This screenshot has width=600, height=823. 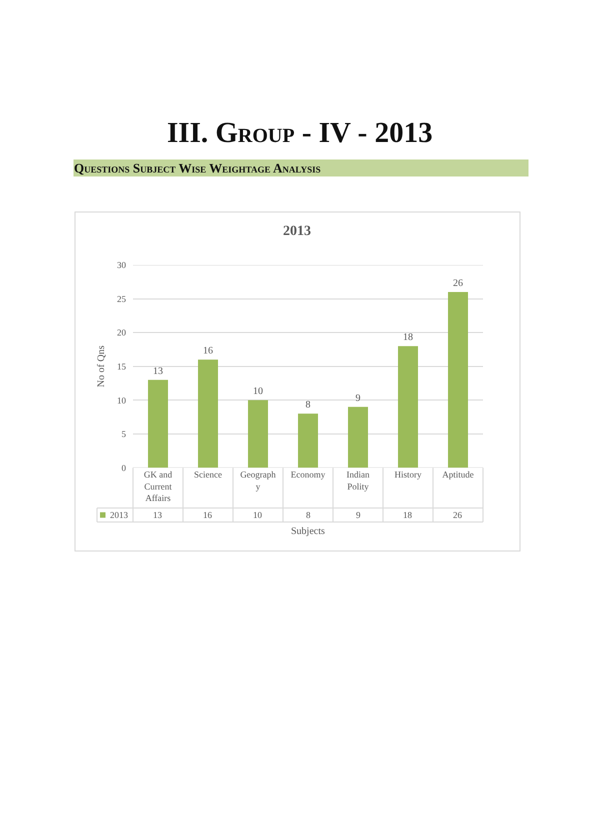 What do you see at coordinates (308, 515) in the screenshot?
I see `data-label: 8` at bounding box center [308, 515].